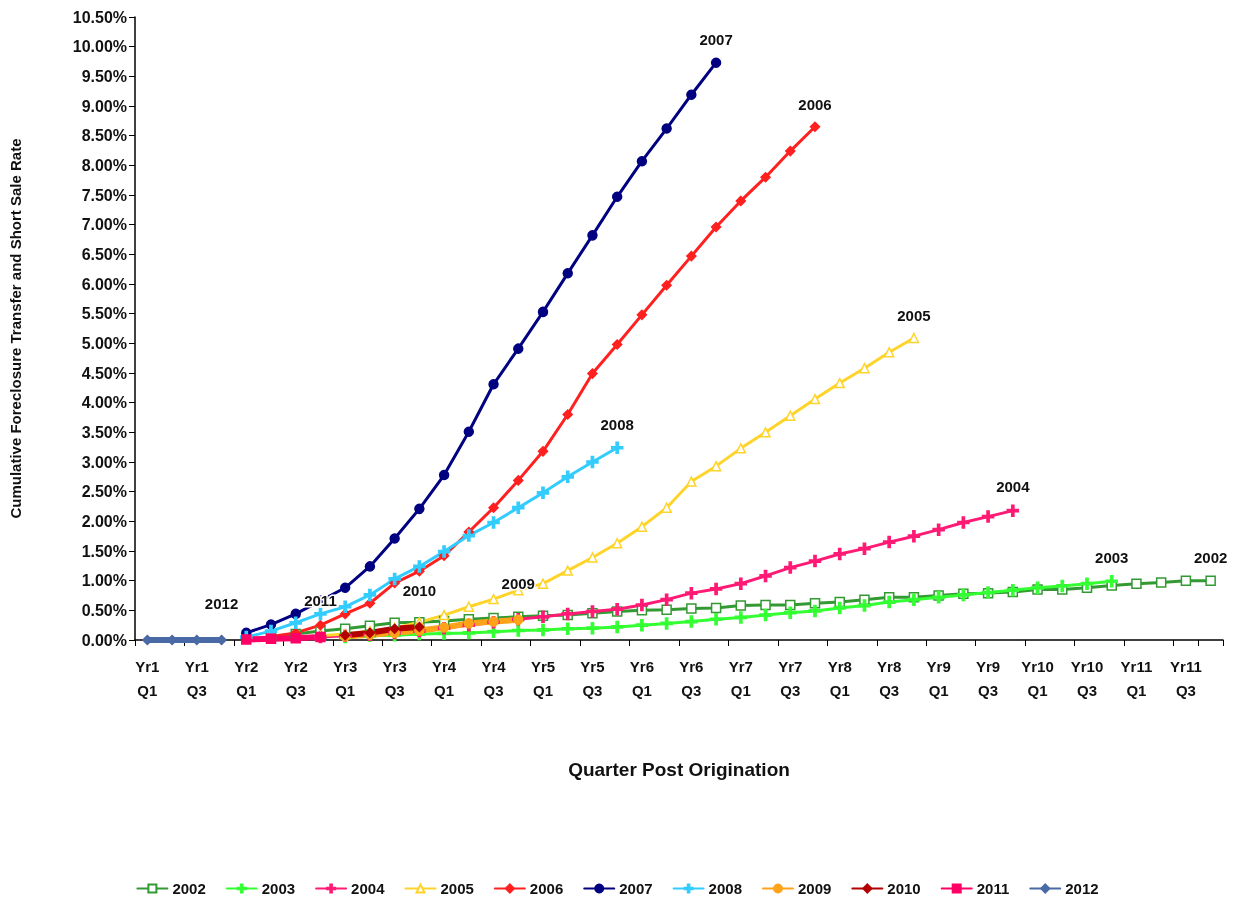 The height and width of the screenshot is (905, 1235). I want to click on x-tick-label: Yr4 Q1, so click(444, 678).